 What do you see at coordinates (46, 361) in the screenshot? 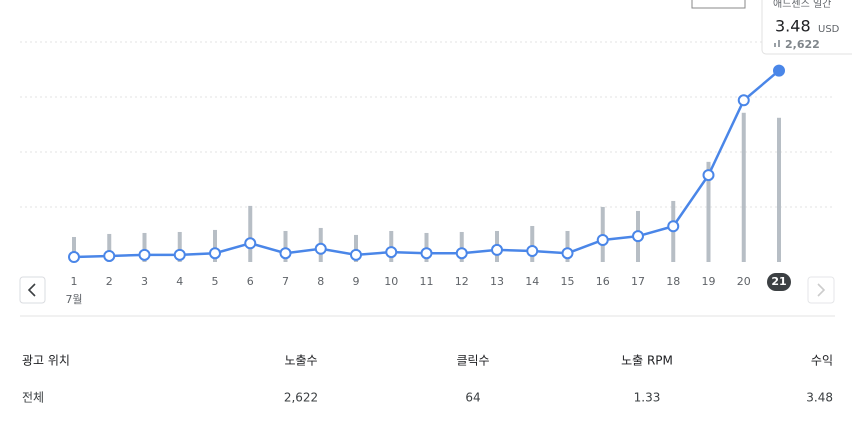
I see `table-header: 광고 위치` at bounding box center [46, 361].